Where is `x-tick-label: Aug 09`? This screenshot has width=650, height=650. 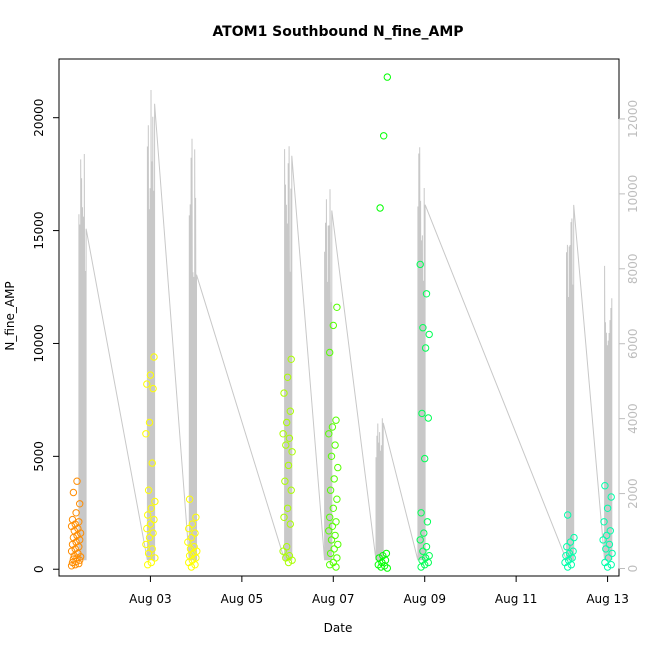
x-tick-label: Aug 09 is located at coordinates (424, 599).